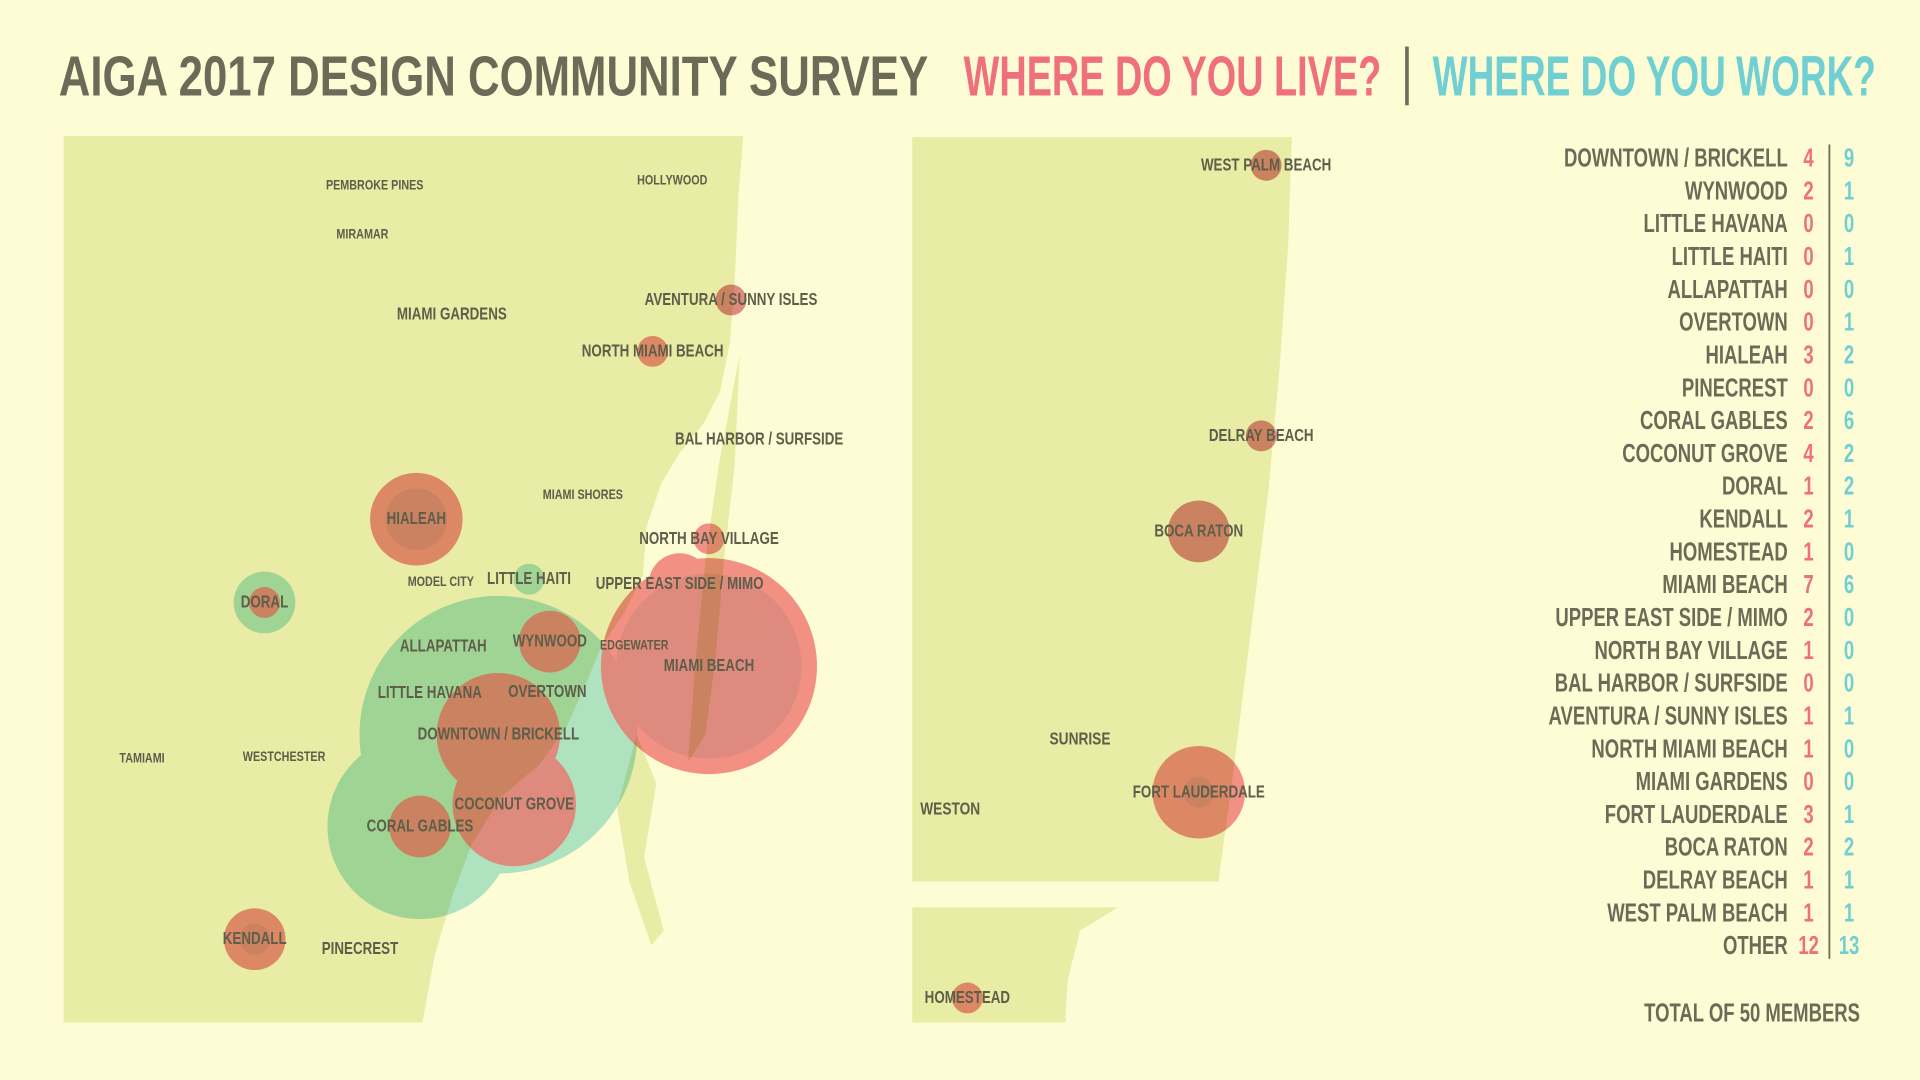 Image resolution: width=1920 pixels, height=1080 pixels. What do you see at coordinates (1735, 387) in the screenshot?
I see `table-name-group: PINECREST` at bounding box center [1735, 387].